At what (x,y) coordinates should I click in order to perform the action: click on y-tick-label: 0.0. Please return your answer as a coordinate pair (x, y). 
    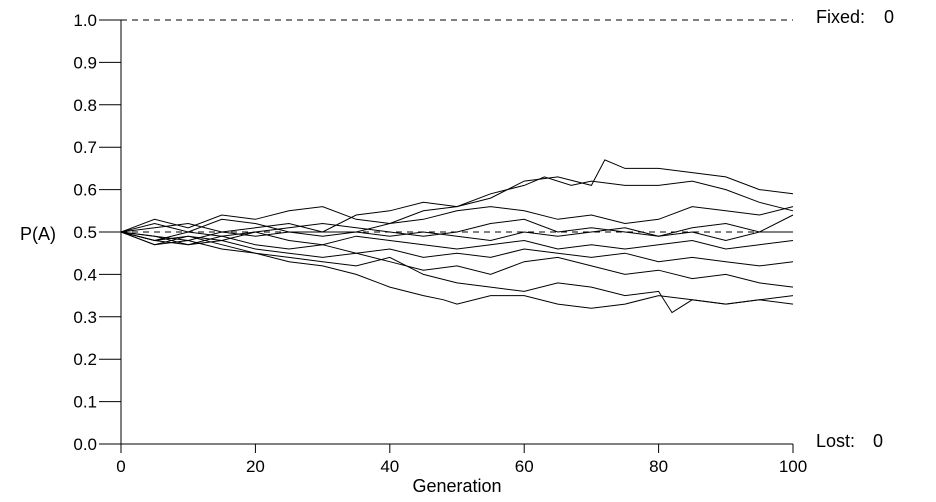
    Looking at the image, I should click on (85, 444).